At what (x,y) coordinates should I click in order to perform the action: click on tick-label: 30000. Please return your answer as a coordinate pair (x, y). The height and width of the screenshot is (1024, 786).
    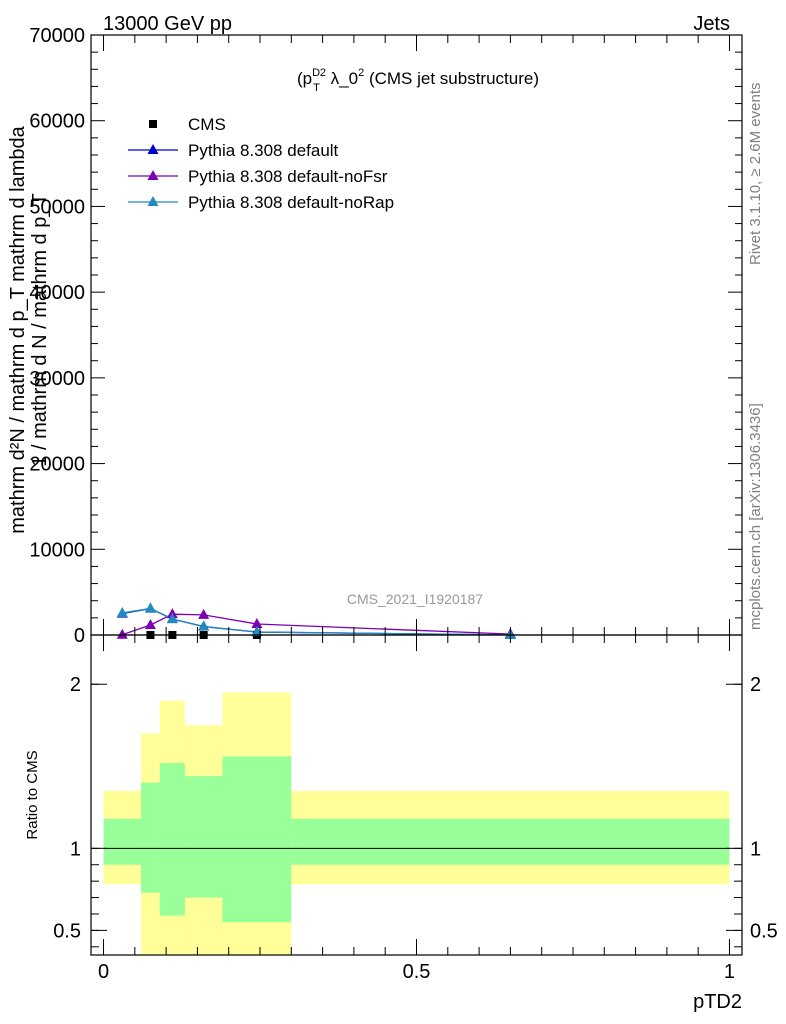
    Looking at the image, I should click on (57, 379).